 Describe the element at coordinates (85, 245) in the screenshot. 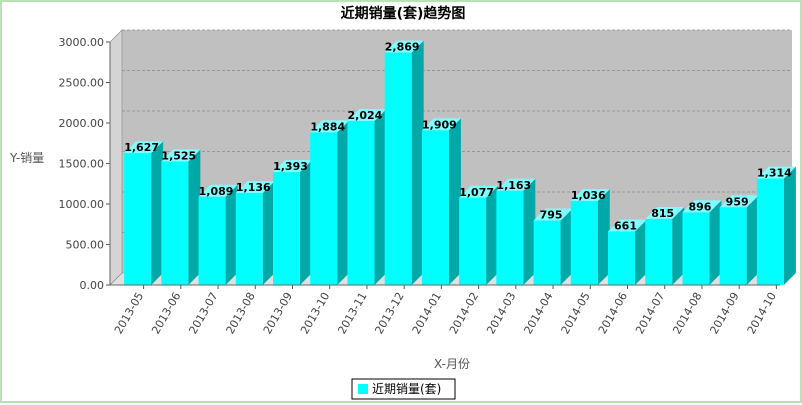

I see `y-tick-label: 500.00` at that location.